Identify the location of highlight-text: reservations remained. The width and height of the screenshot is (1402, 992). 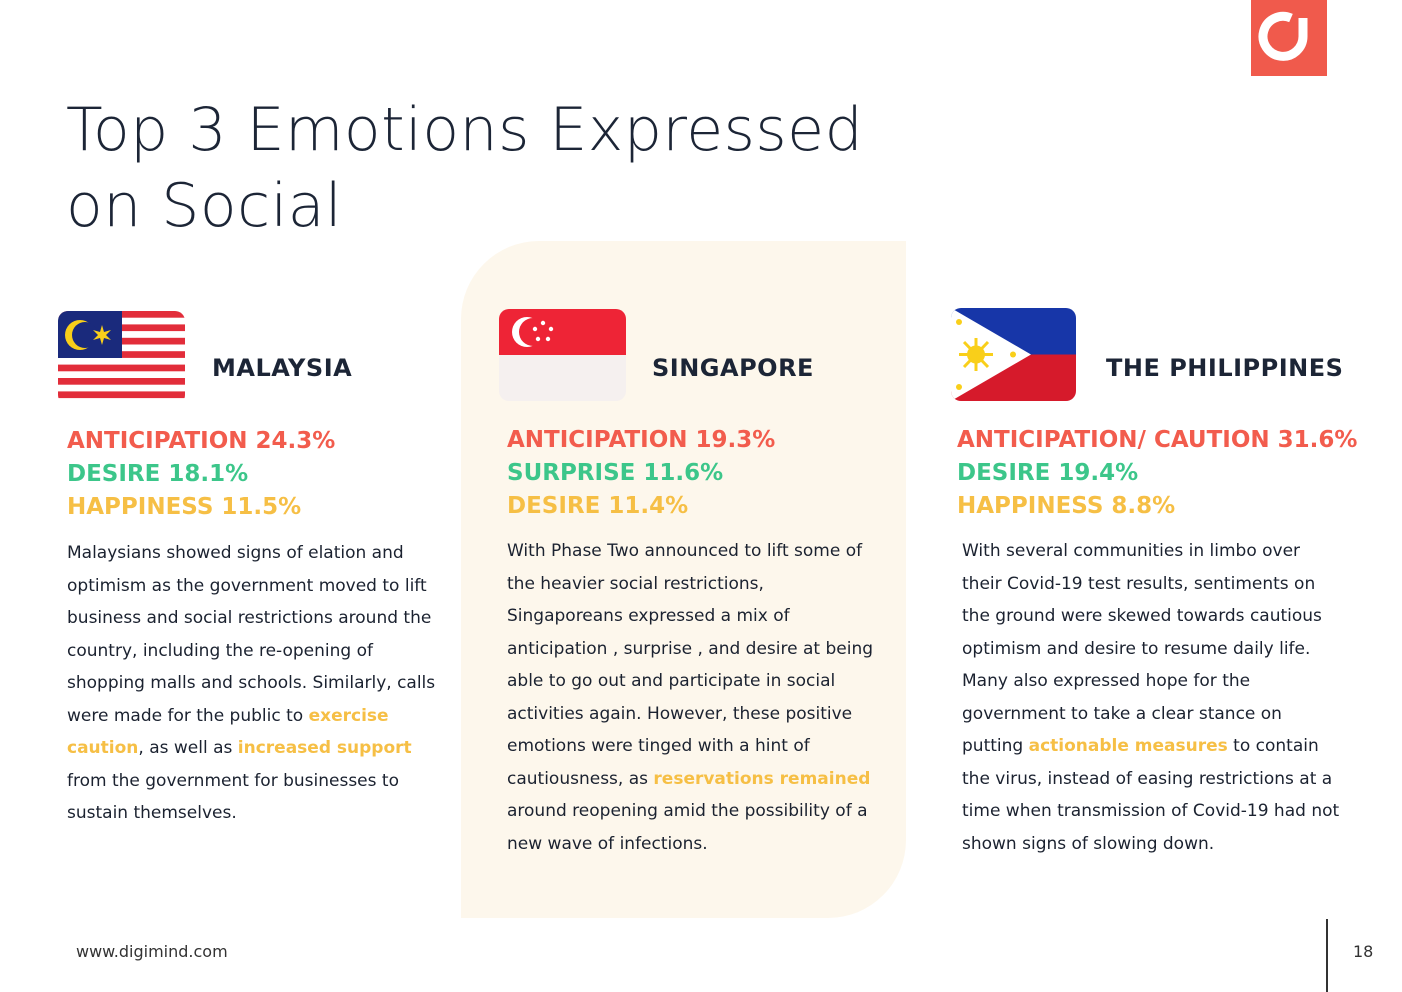
(762, 778).